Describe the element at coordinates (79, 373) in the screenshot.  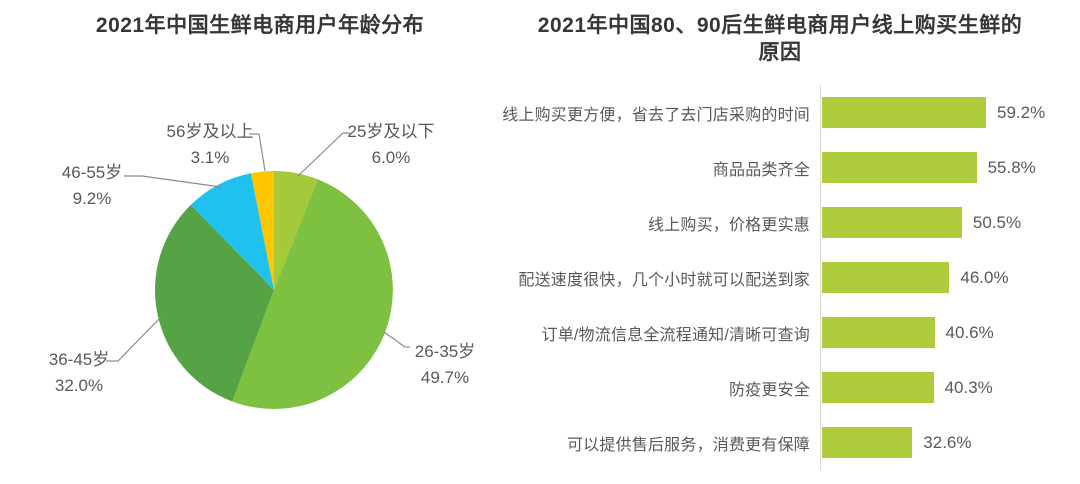
I see `pie-label-36-45: 36-45岁 32.0%` at that location.